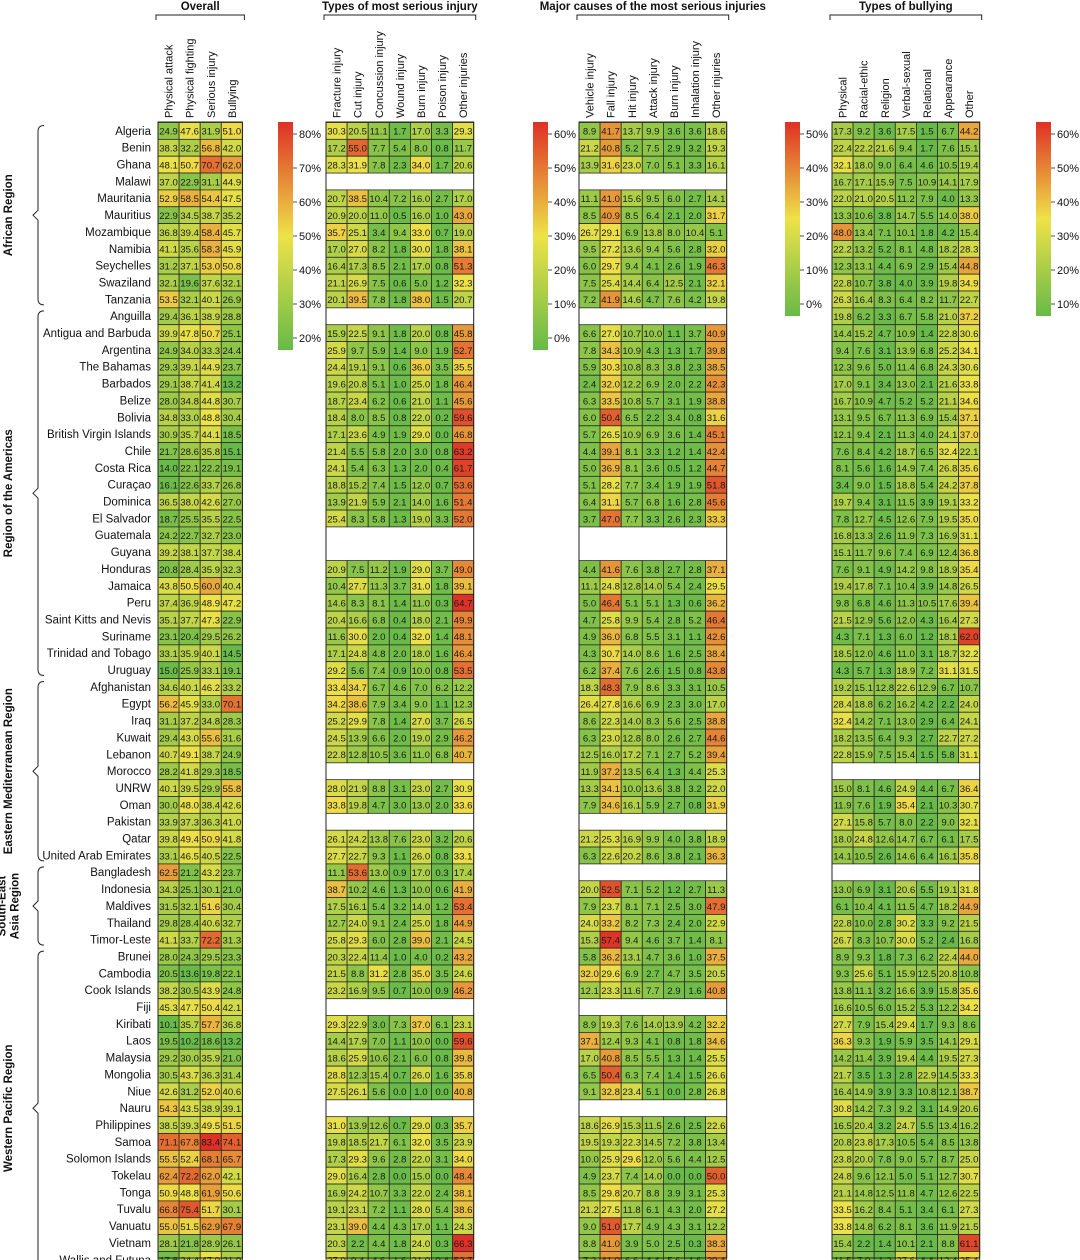  What do you see at coordinates (421, 587) in the screenshot?
I see `cell-value: 31.0` at bounding box center [421, 587].